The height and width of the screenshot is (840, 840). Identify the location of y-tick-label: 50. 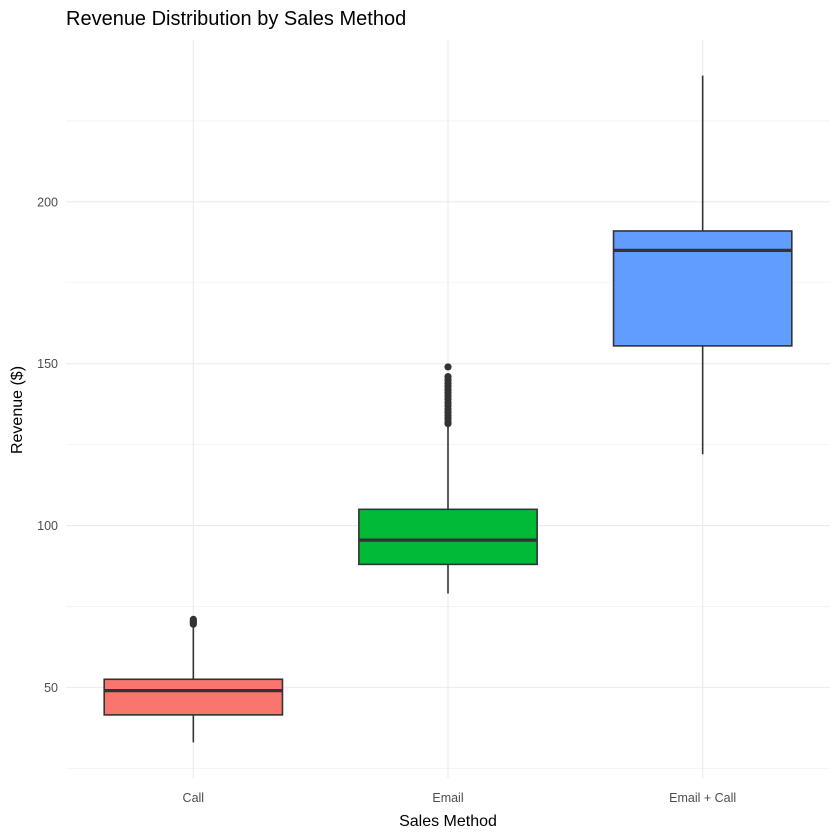
(51, 688).